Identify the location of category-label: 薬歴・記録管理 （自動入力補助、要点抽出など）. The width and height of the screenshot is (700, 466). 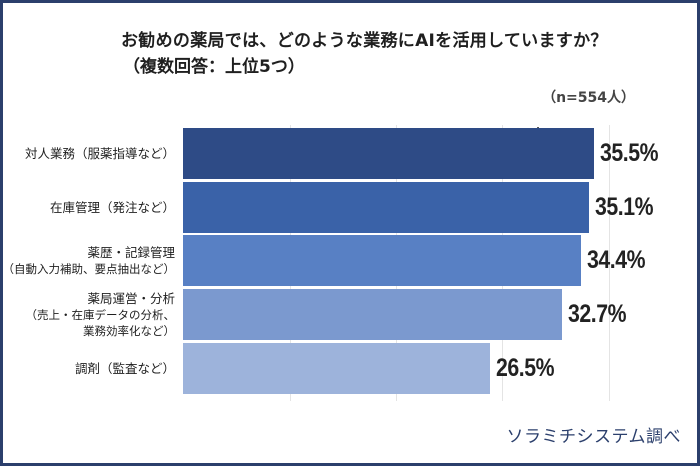
(89, 260).